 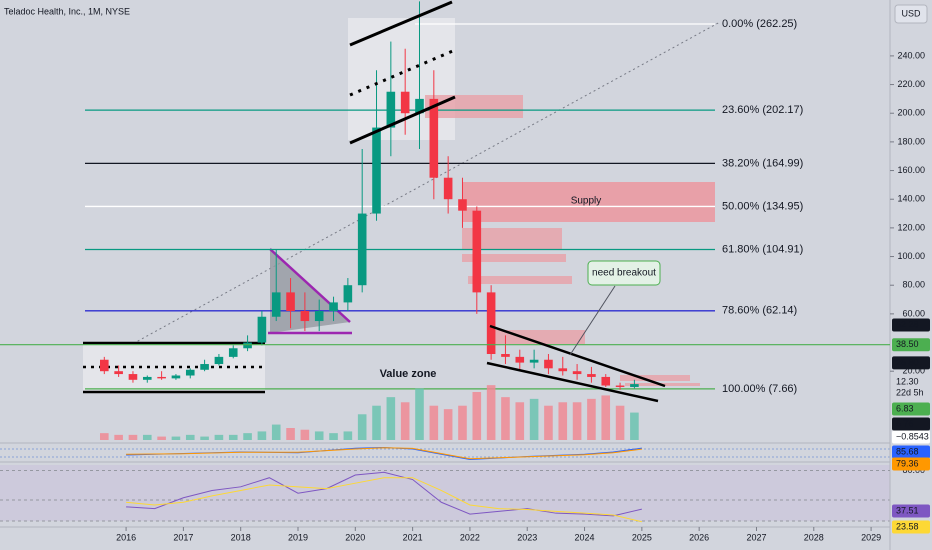 I want to click on fib-label: 0.00% (262.25), so click(x=759, y=24).